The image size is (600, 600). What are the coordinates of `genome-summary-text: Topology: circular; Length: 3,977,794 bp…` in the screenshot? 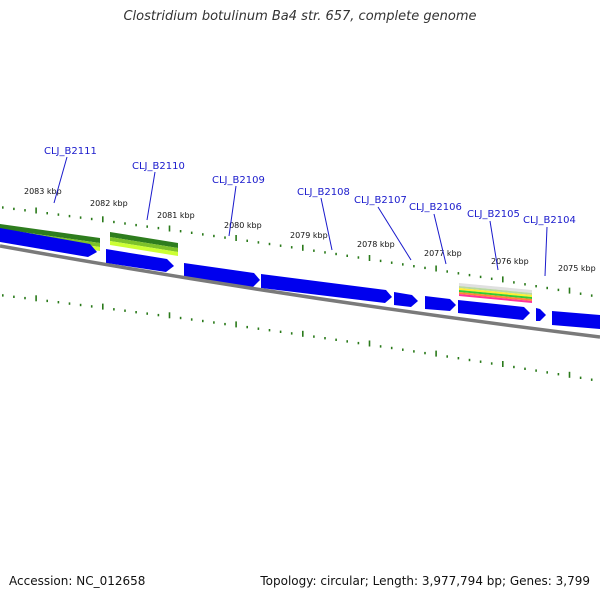 It's located at (425, 581).